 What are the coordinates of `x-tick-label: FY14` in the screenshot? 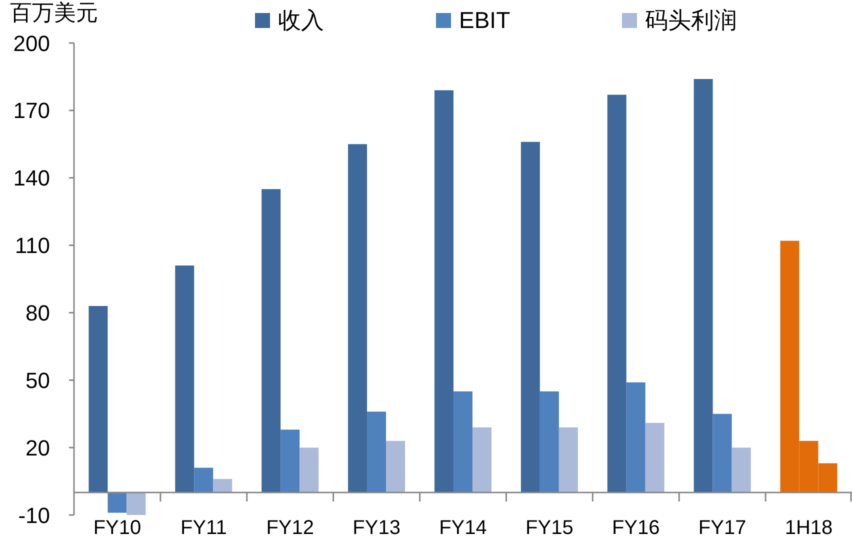 It's located at (463, 527).